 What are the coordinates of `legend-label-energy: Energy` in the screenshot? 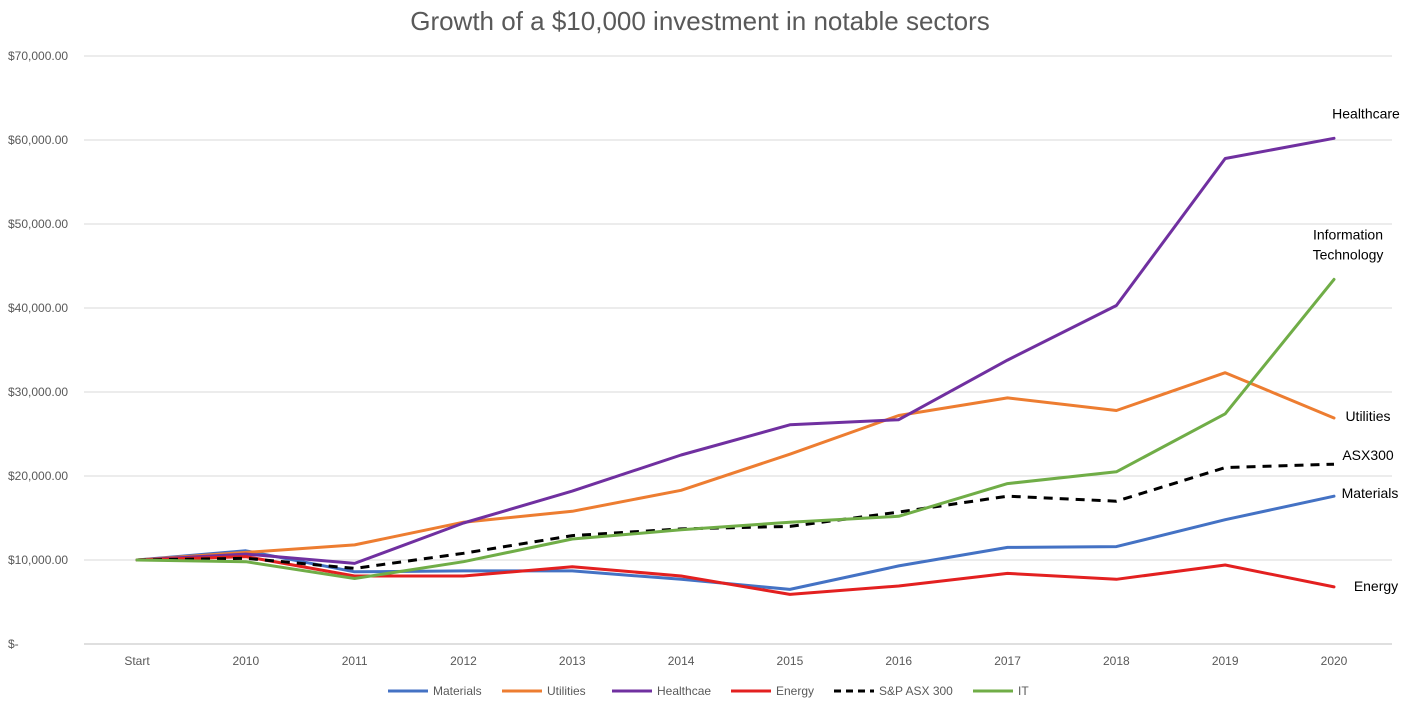 It's located at (795, 691).